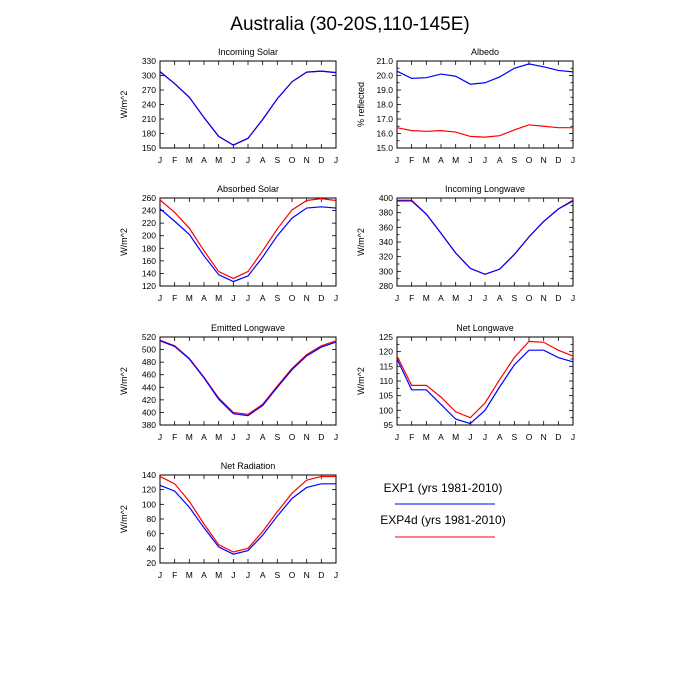 This screenshot has width=700, height=700. I want to click on y-tick-label: 240, so click(149, 211).